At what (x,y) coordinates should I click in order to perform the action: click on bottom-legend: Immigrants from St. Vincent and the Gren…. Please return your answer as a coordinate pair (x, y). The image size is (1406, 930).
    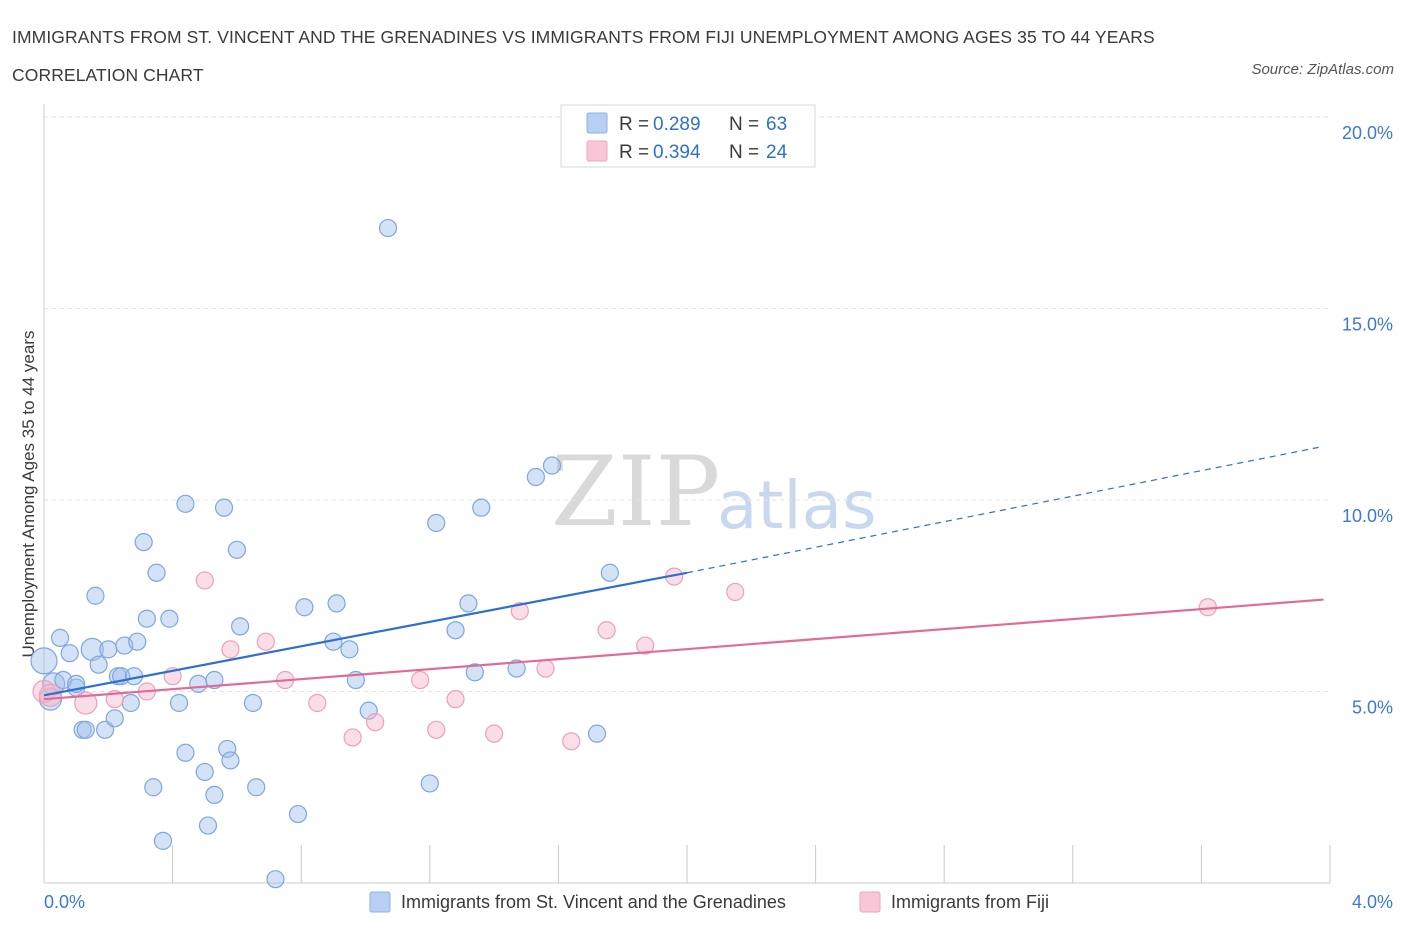
    Looking at the image, I should click on (709, 902).